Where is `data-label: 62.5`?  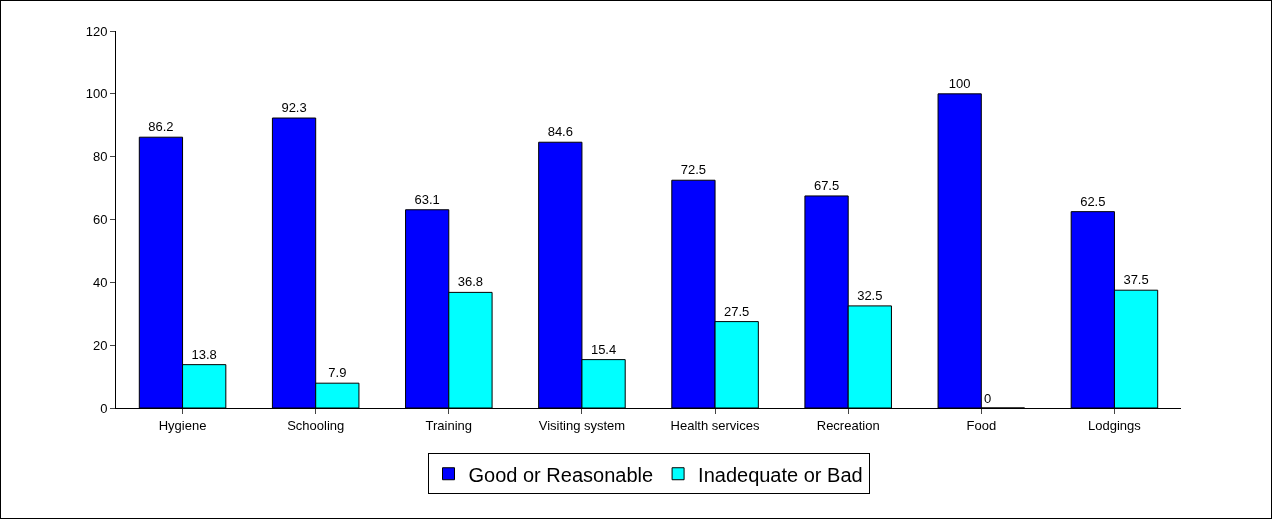 data-label: 62.5 is located at coordinates (1093, 201).